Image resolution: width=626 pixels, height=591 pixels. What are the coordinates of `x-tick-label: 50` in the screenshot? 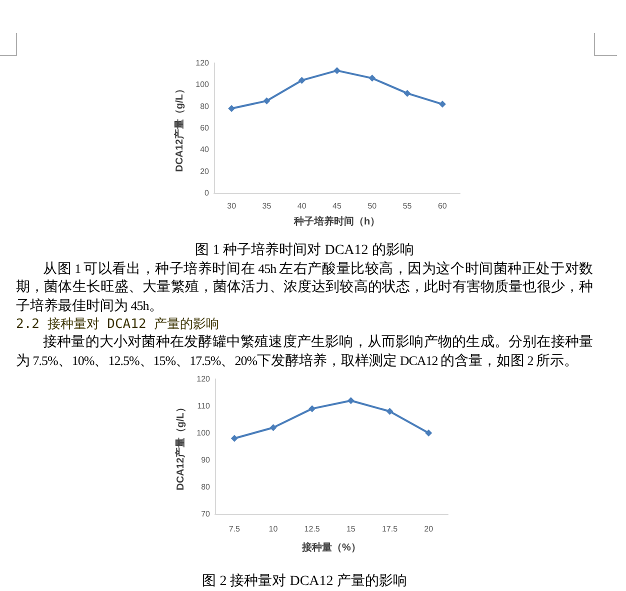 It's located at (373, 206).